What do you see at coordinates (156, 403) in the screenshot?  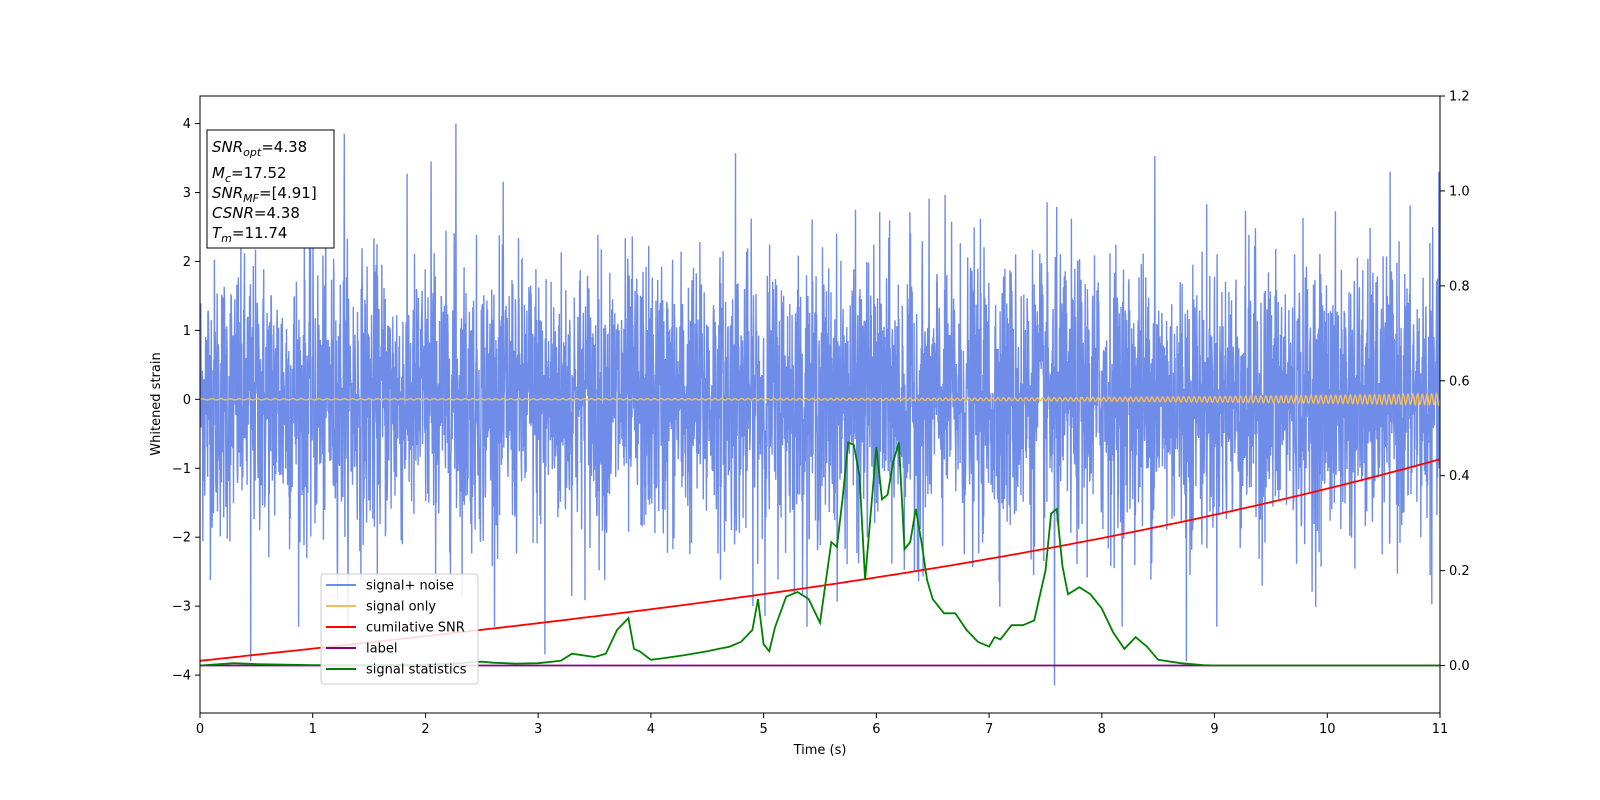 I see `y-axis-label: Whitened strain` at bounding box center [156, 403].